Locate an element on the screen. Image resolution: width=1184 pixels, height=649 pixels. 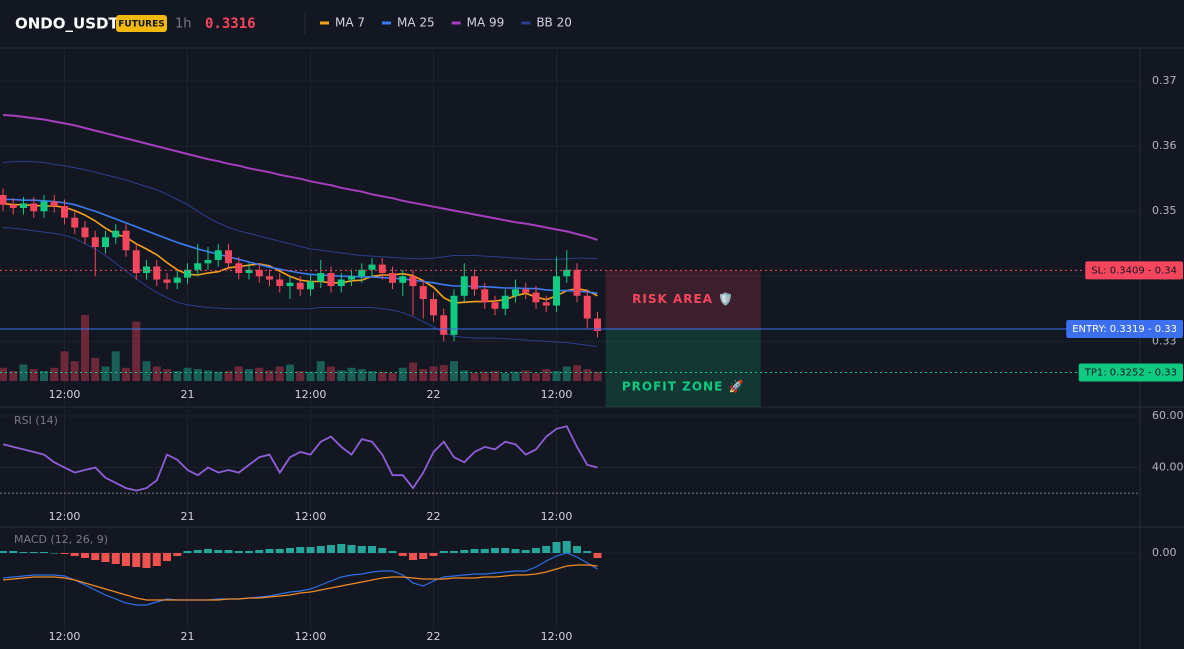
x-tick-label: 22 is located at coordinates (434, 516).